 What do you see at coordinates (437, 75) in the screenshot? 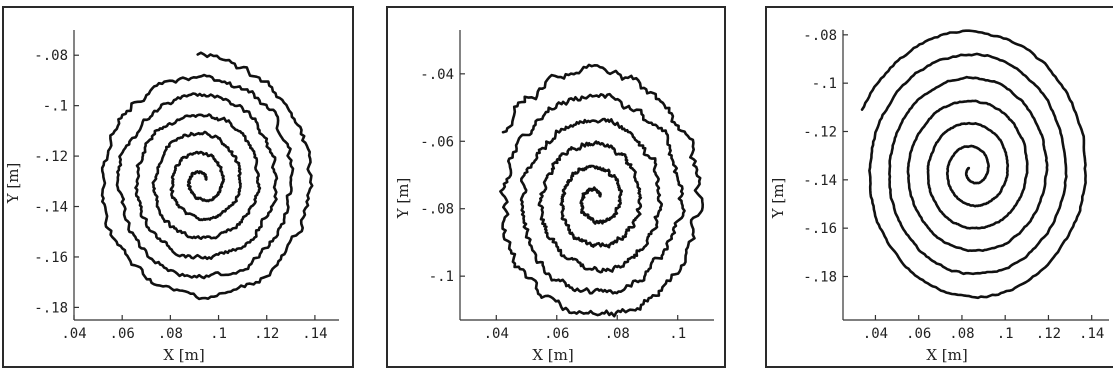
I see `y-tick-label: -.04` at bounding box center [437, 75].